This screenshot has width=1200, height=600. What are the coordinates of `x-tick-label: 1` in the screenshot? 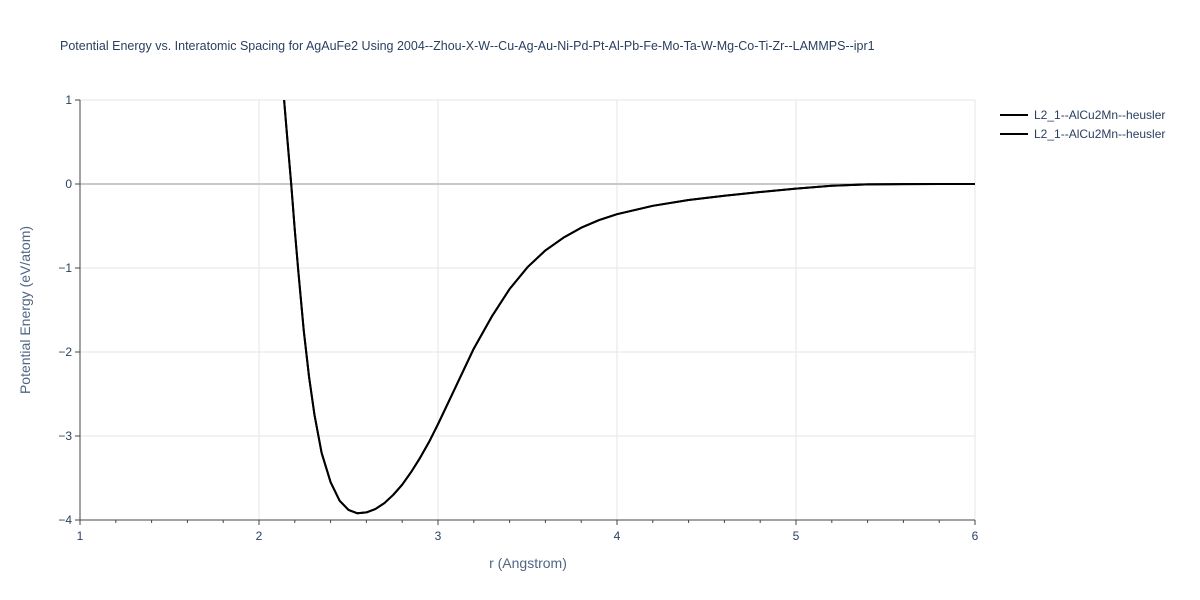 It's located at (80, 536).